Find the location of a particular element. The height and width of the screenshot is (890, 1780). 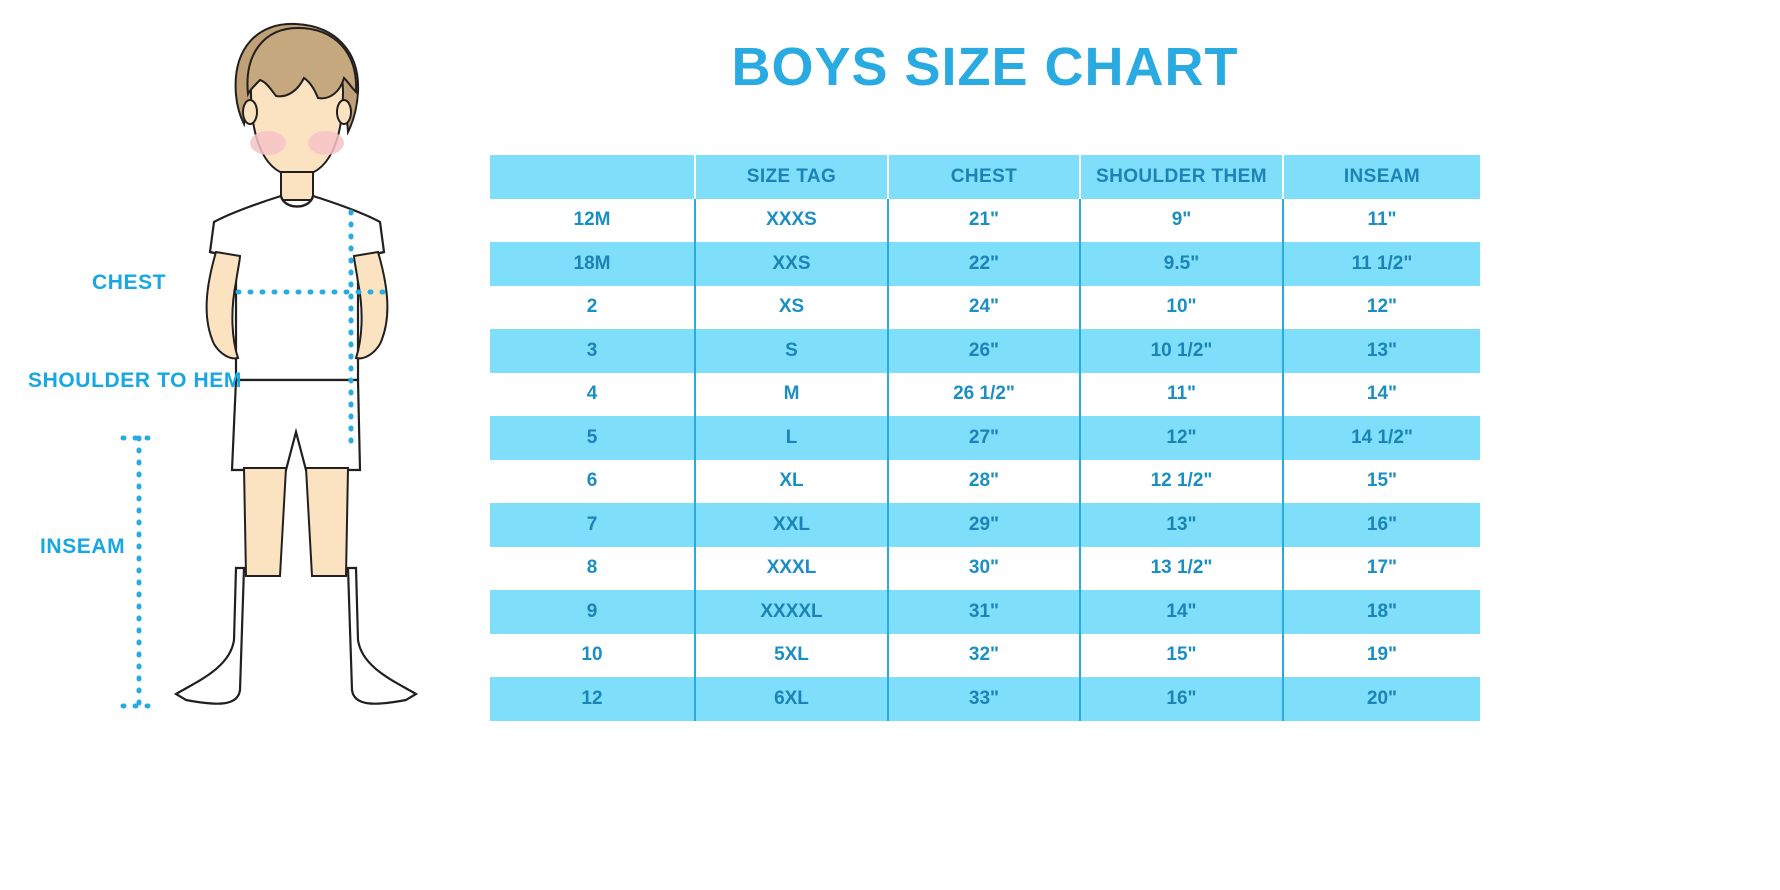

neck is located at coordinates (297, 186).